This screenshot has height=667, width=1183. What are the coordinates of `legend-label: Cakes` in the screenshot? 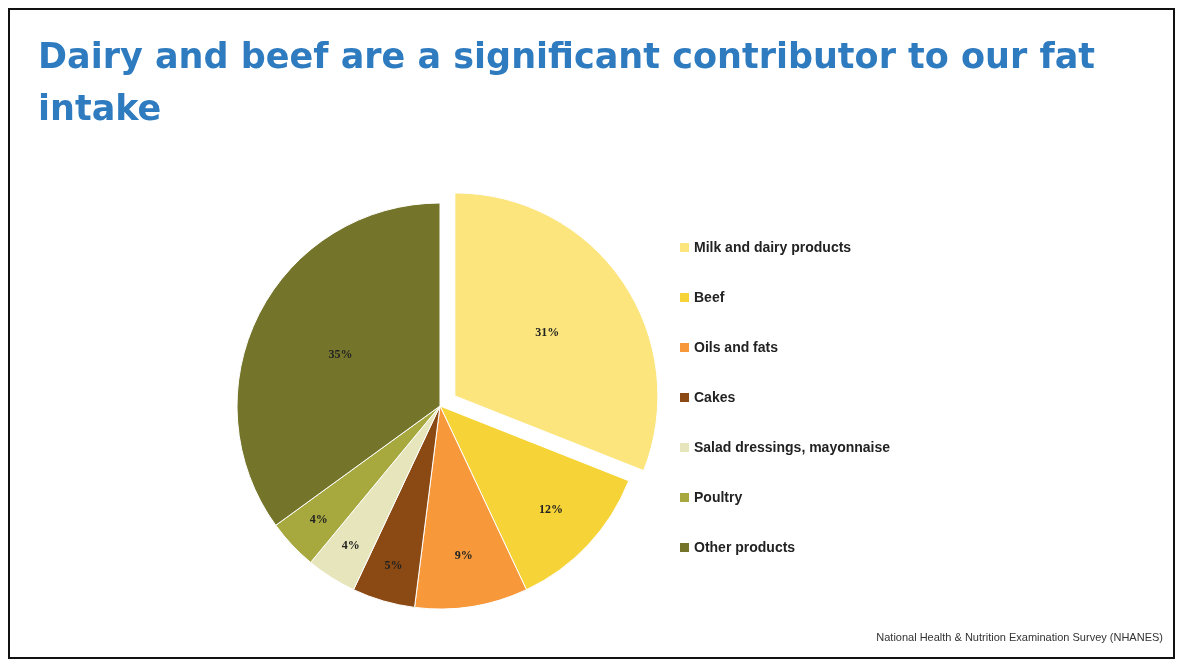 It's located at (715, 396).